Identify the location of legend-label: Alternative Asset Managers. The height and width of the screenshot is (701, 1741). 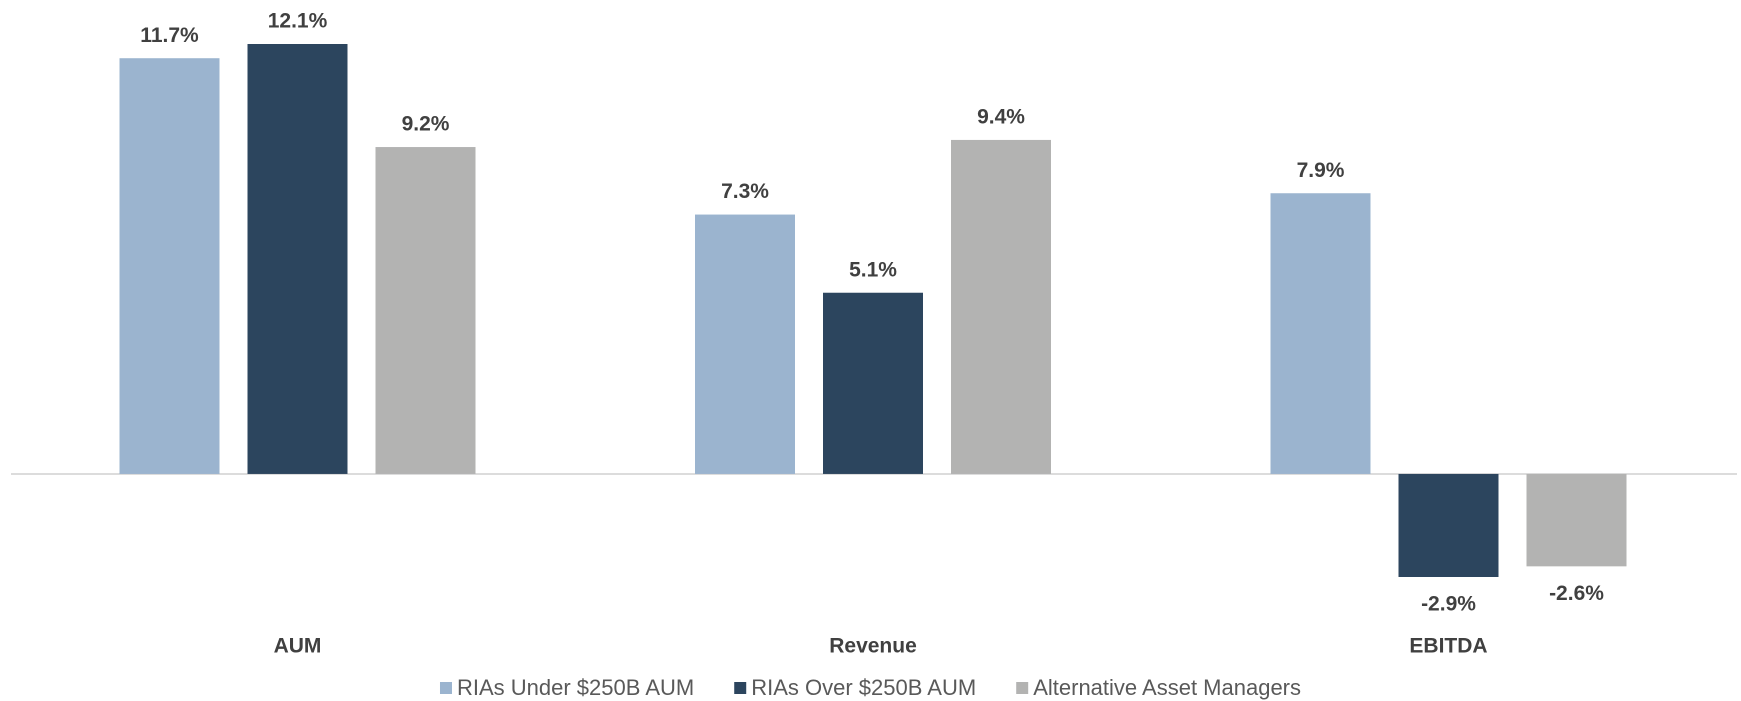
(1167, 687).